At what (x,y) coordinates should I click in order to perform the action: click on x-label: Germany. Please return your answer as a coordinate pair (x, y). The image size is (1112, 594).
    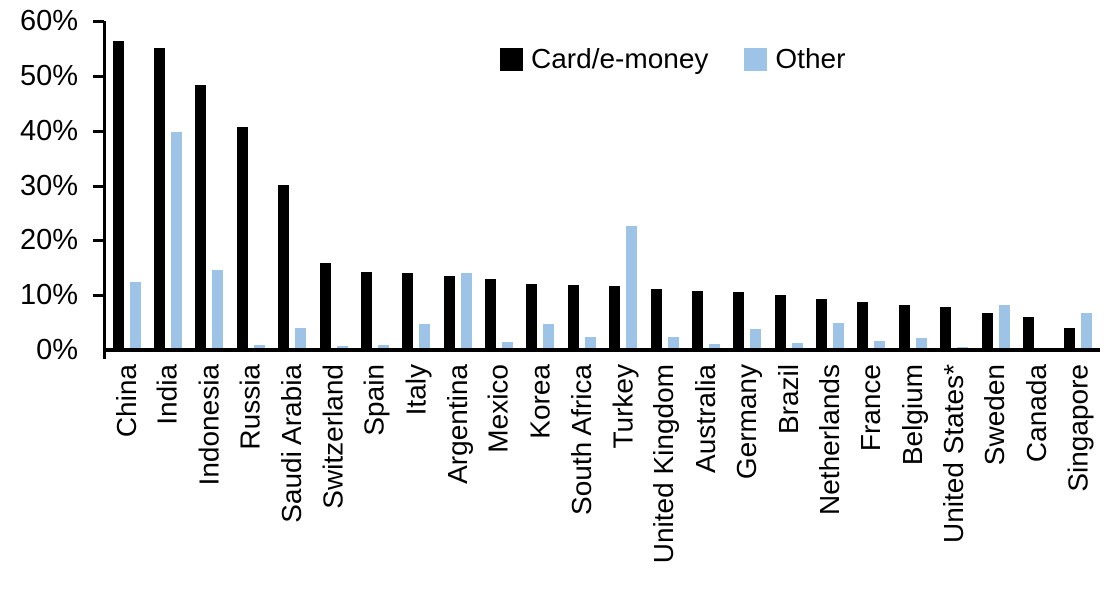
    Looking at the image, I should click on (747, 422).